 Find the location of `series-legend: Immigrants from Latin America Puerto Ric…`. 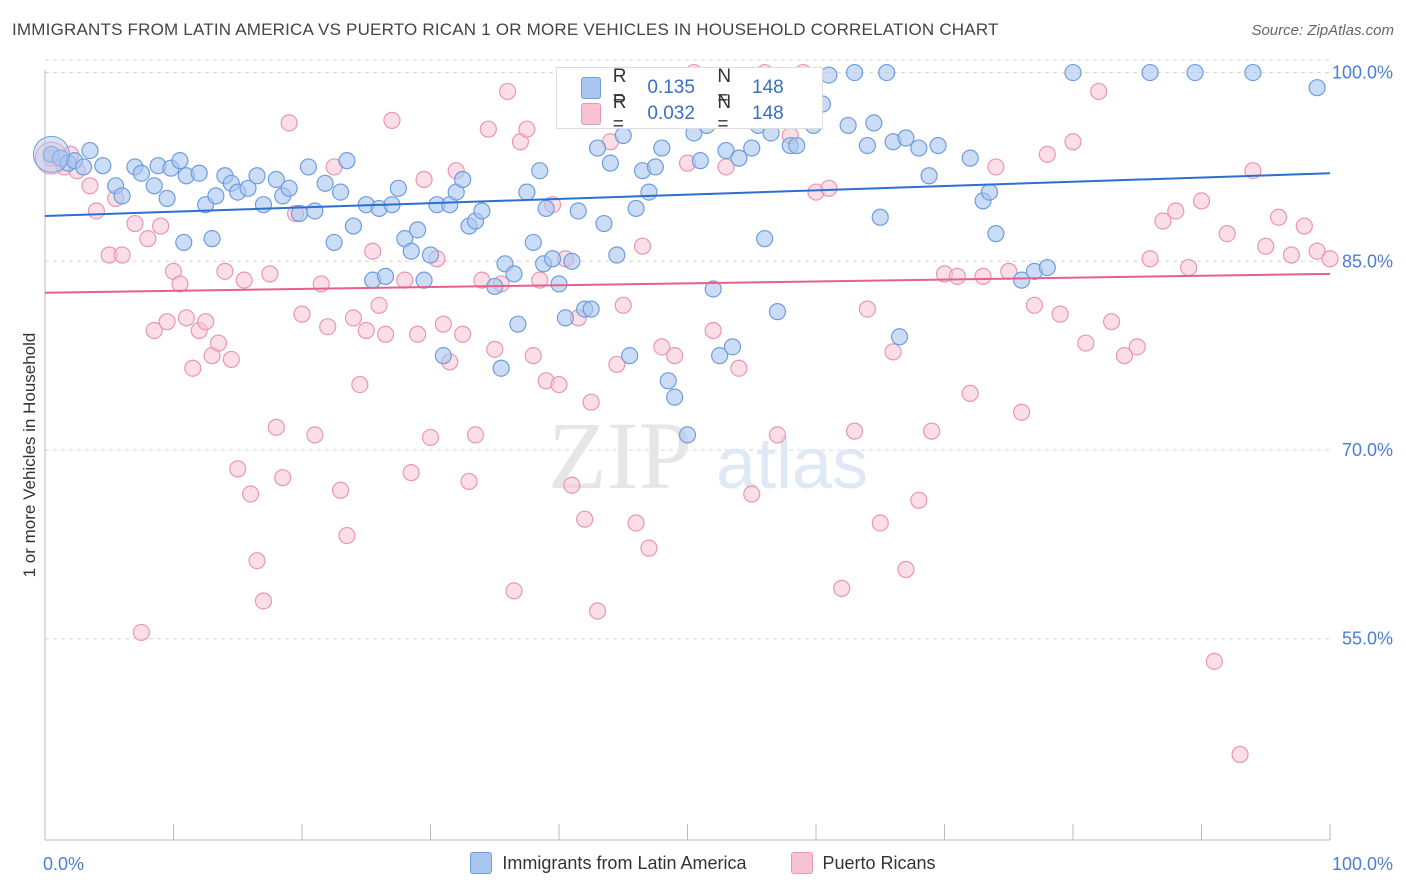

series-legend: Immigrants from Latin America Puerto Ric… is located at coordinates (703, 863).